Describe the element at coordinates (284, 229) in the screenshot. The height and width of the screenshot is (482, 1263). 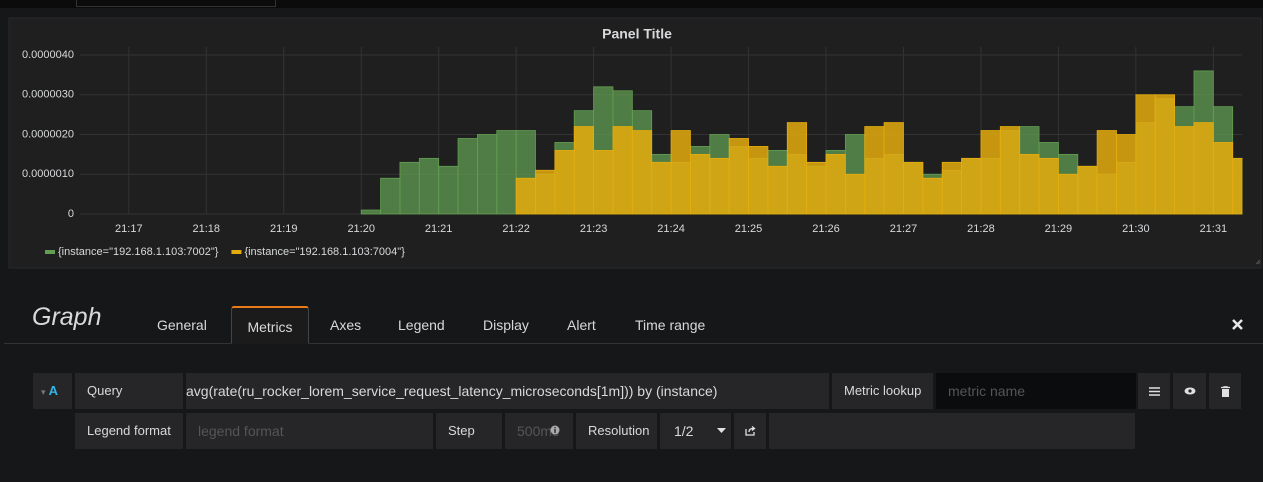
I see `x-tick-label: 21:19` at that location.